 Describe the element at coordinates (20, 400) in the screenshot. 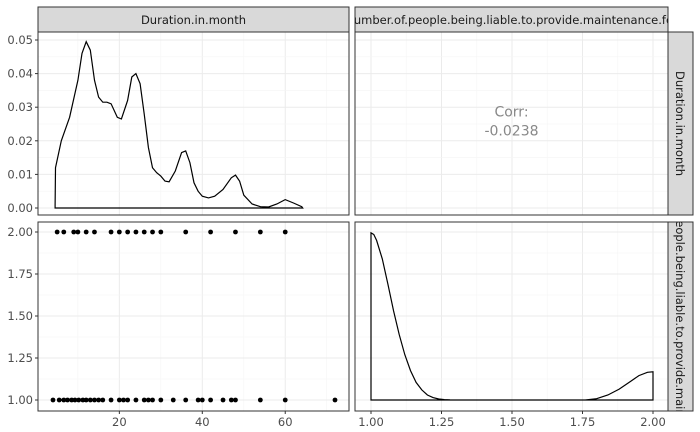

I see `y-tick-label: 1.00` at that location.